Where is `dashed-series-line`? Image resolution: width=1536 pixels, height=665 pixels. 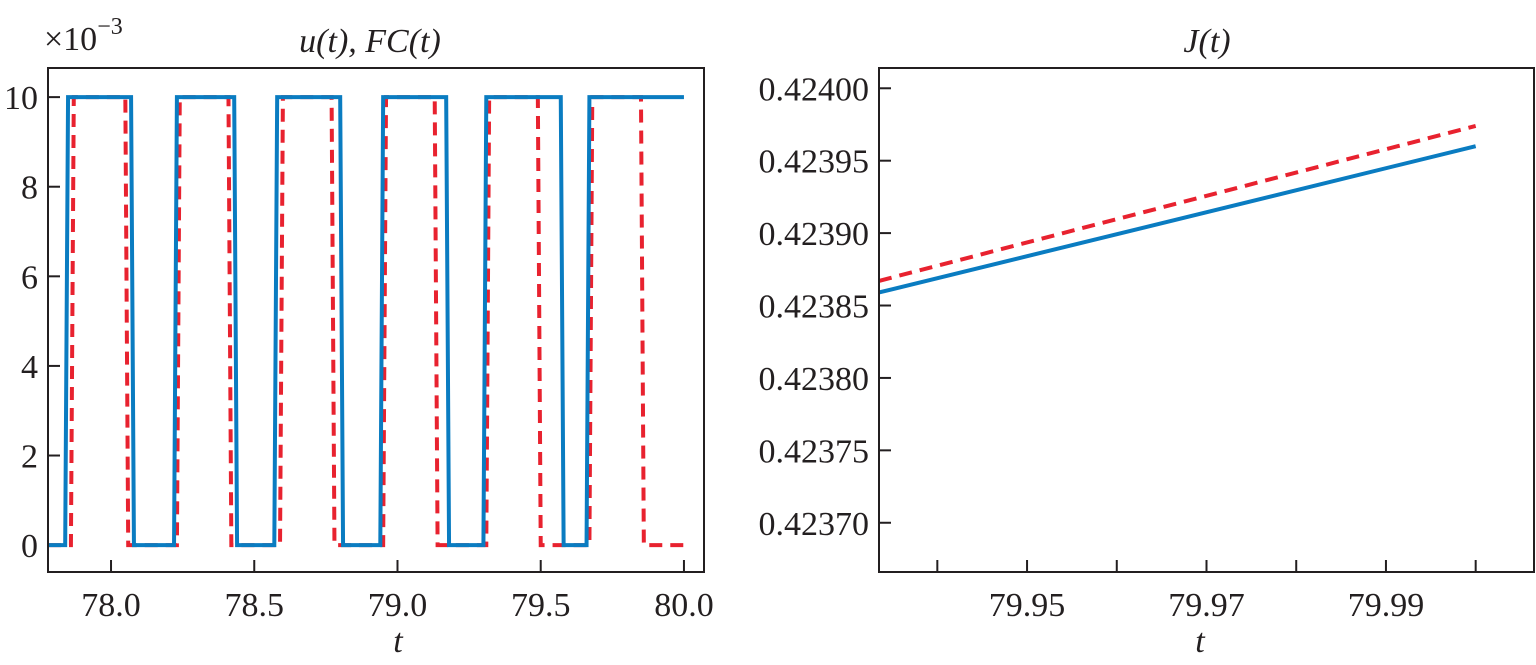 dashed-series-line is located at coordinates (1177, 203).